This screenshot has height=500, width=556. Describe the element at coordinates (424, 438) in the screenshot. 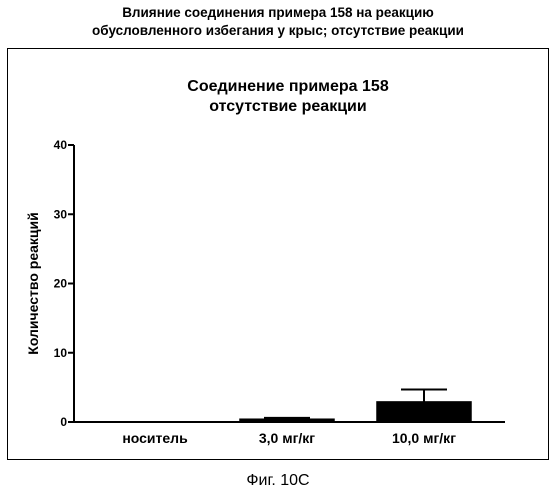

I see `x-tick-label-3: 10,0 мг/кг` at that location.